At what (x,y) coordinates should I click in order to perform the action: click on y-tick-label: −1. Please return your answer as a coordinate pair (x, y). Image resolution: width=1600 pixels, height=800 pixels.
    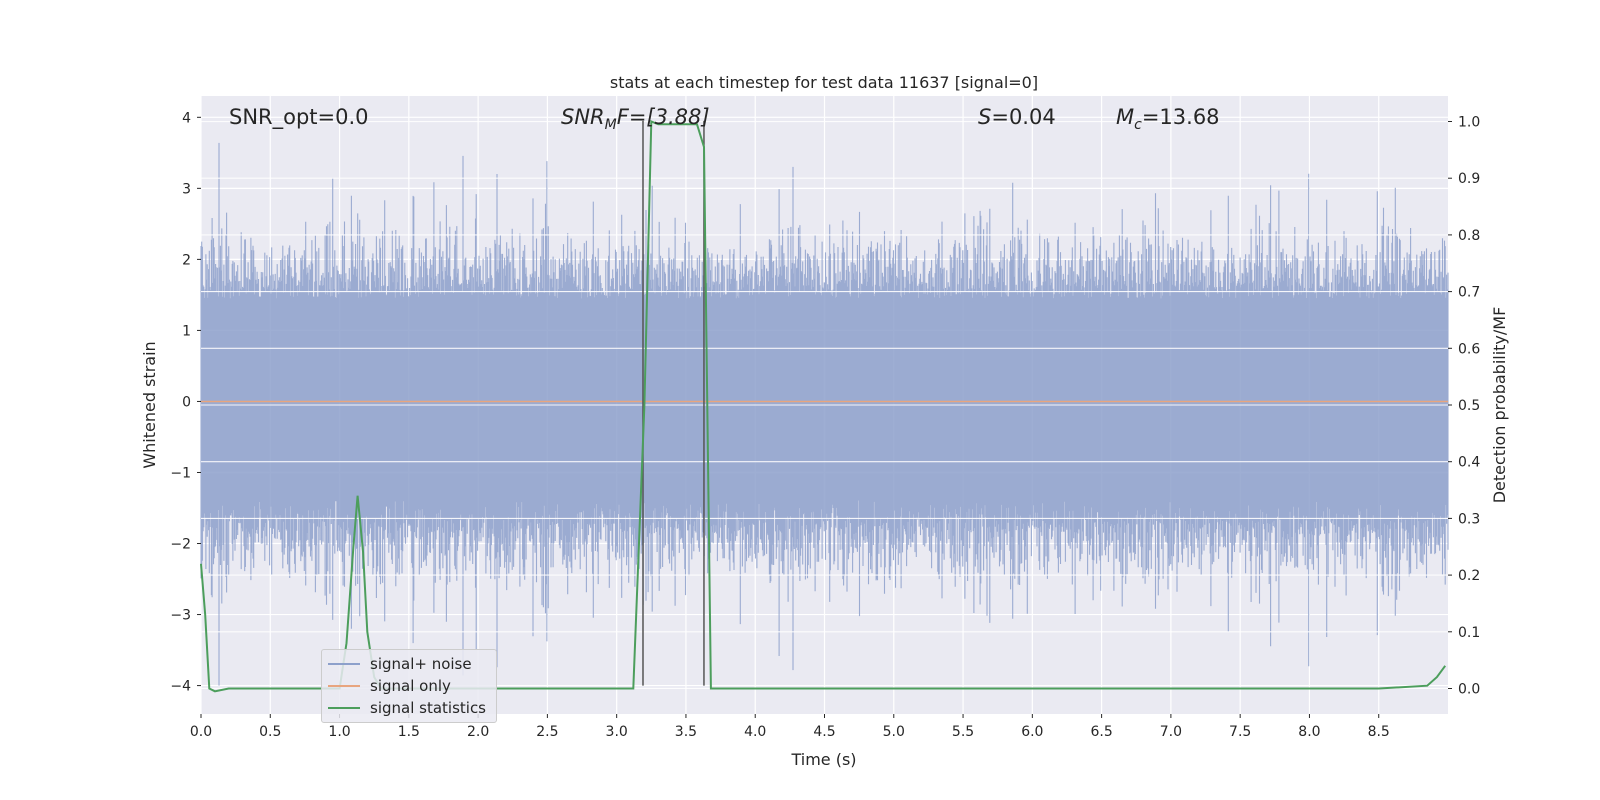
    Looking at the image, I should click on (180, 473).